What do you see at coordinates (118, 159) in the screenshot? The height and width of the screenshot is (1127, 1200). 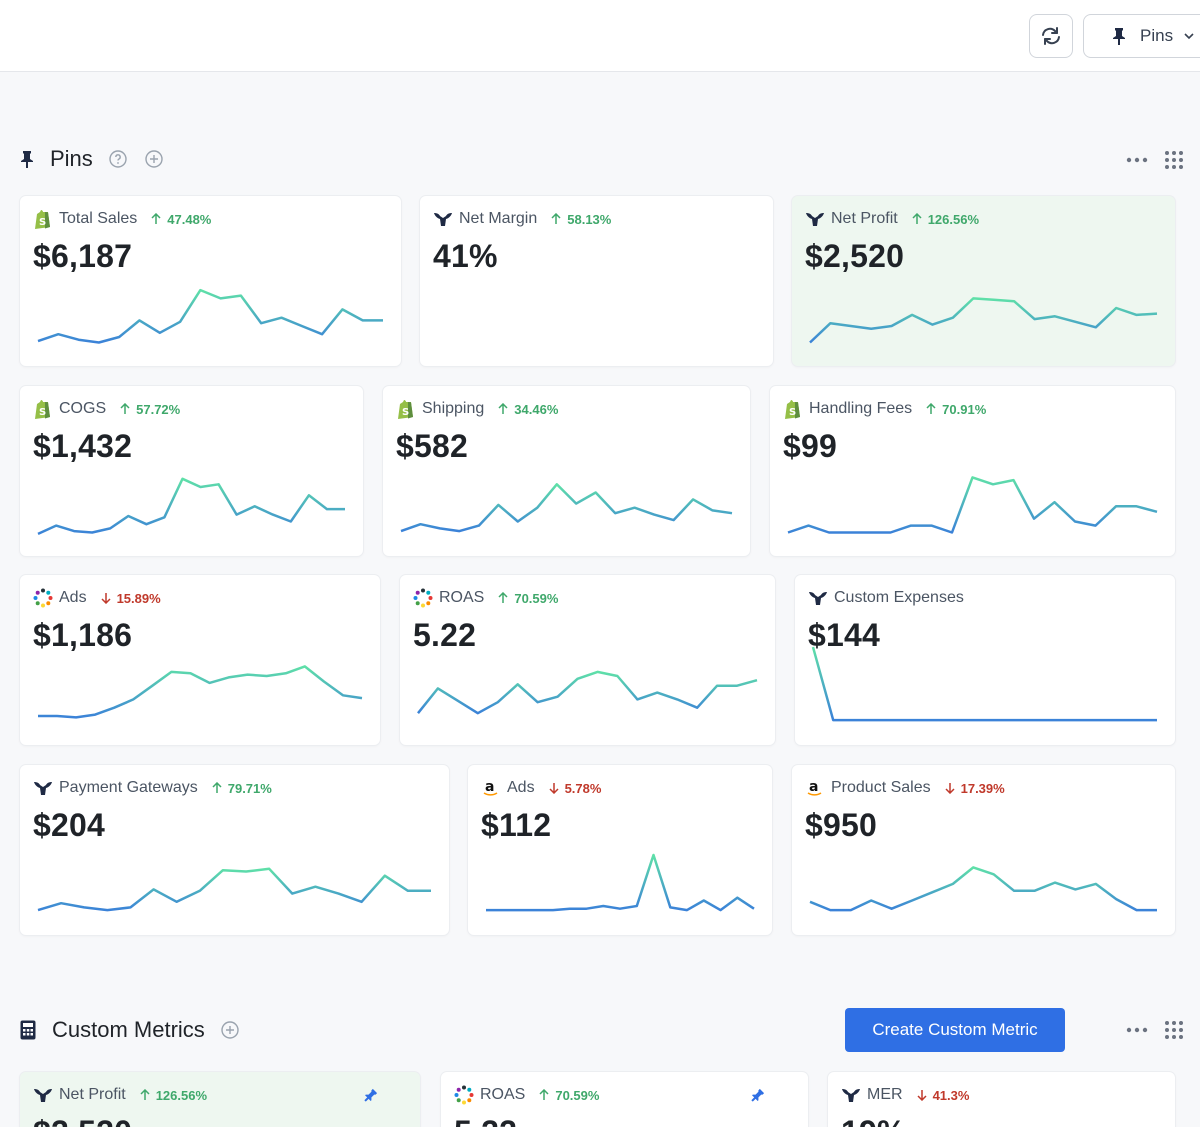 I see `help-icon` at bounding box center [118, 159].